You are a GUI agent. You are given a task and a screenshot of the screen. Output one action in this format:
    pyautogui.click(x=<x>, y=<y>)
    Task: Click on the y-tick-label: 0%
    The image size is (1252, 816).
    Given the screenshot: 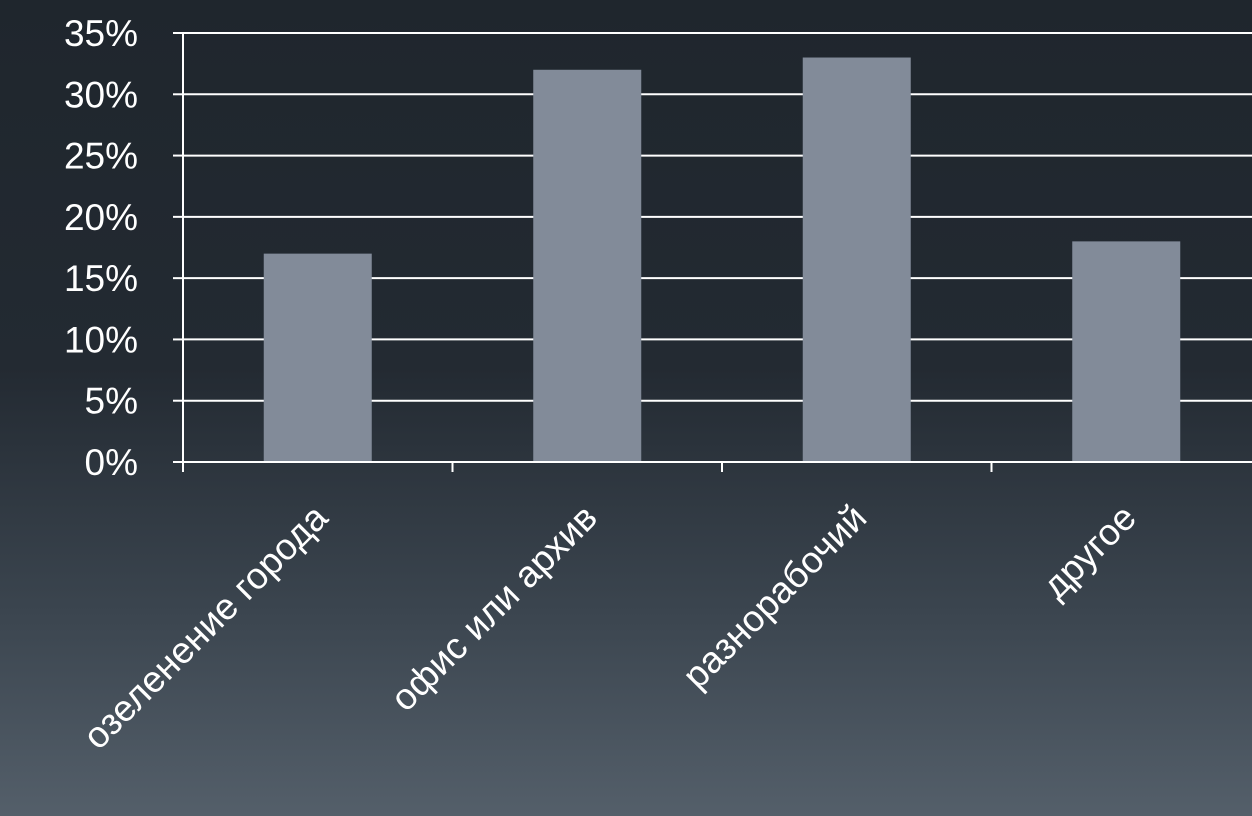 What is the action you would take?
    pyautogui.click(x=111, y=462)
    